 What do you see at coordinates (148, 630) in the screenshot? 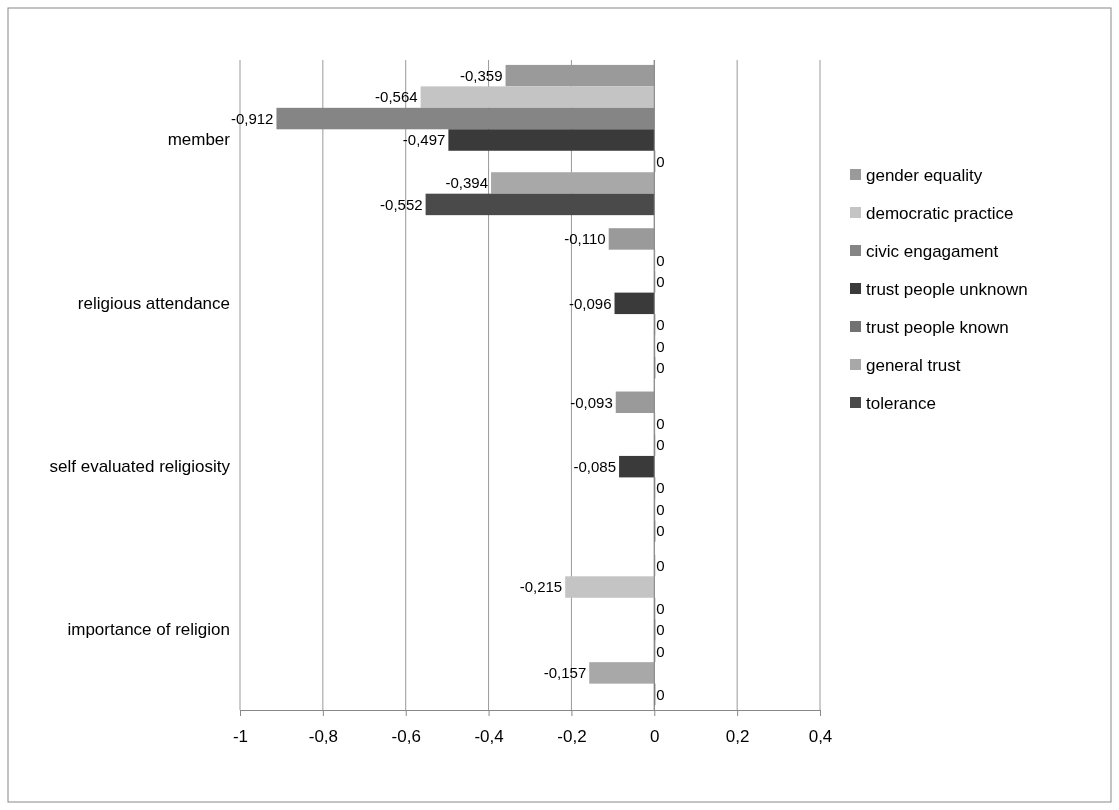
I see `y-tick-label: importance of religion` at bounding box center [148, 630].